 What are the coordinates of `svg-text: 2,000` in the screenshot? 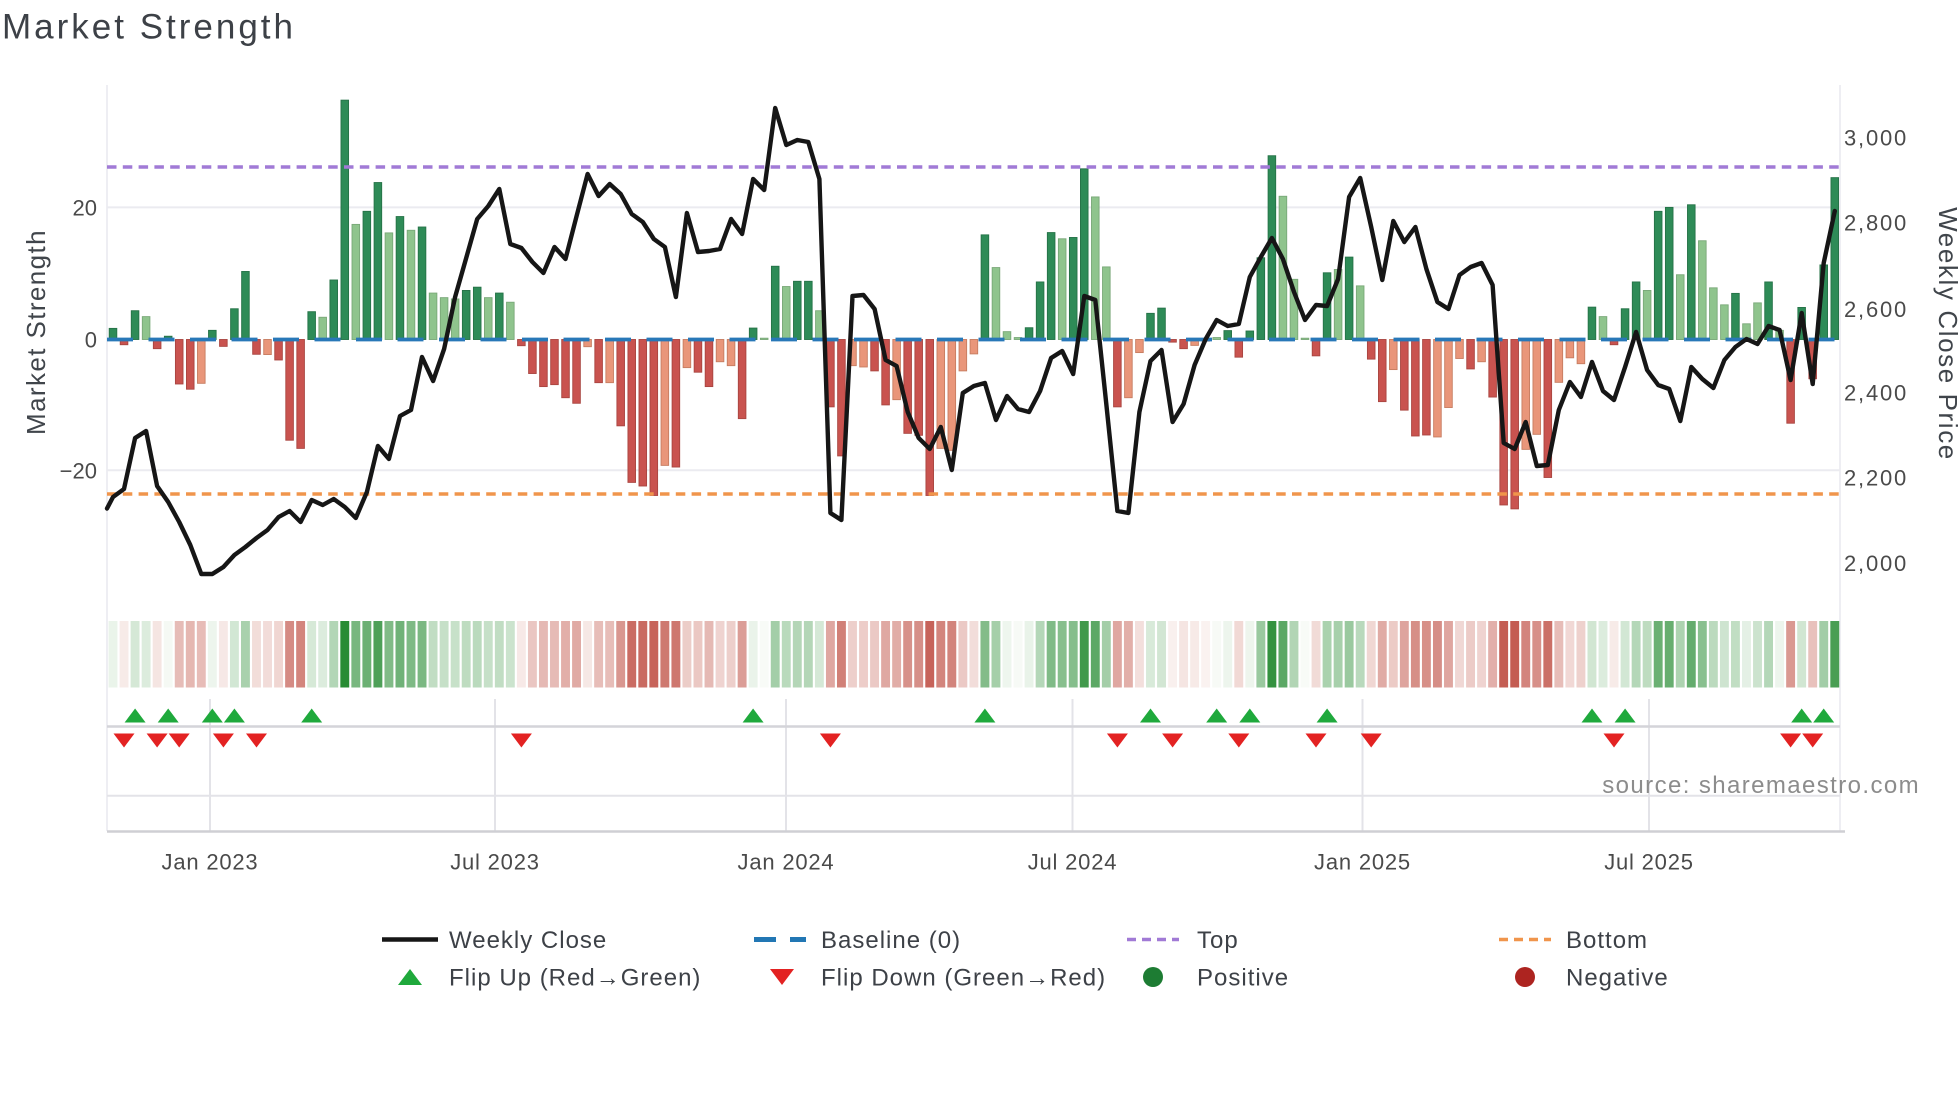 It's located at (1876, 563).